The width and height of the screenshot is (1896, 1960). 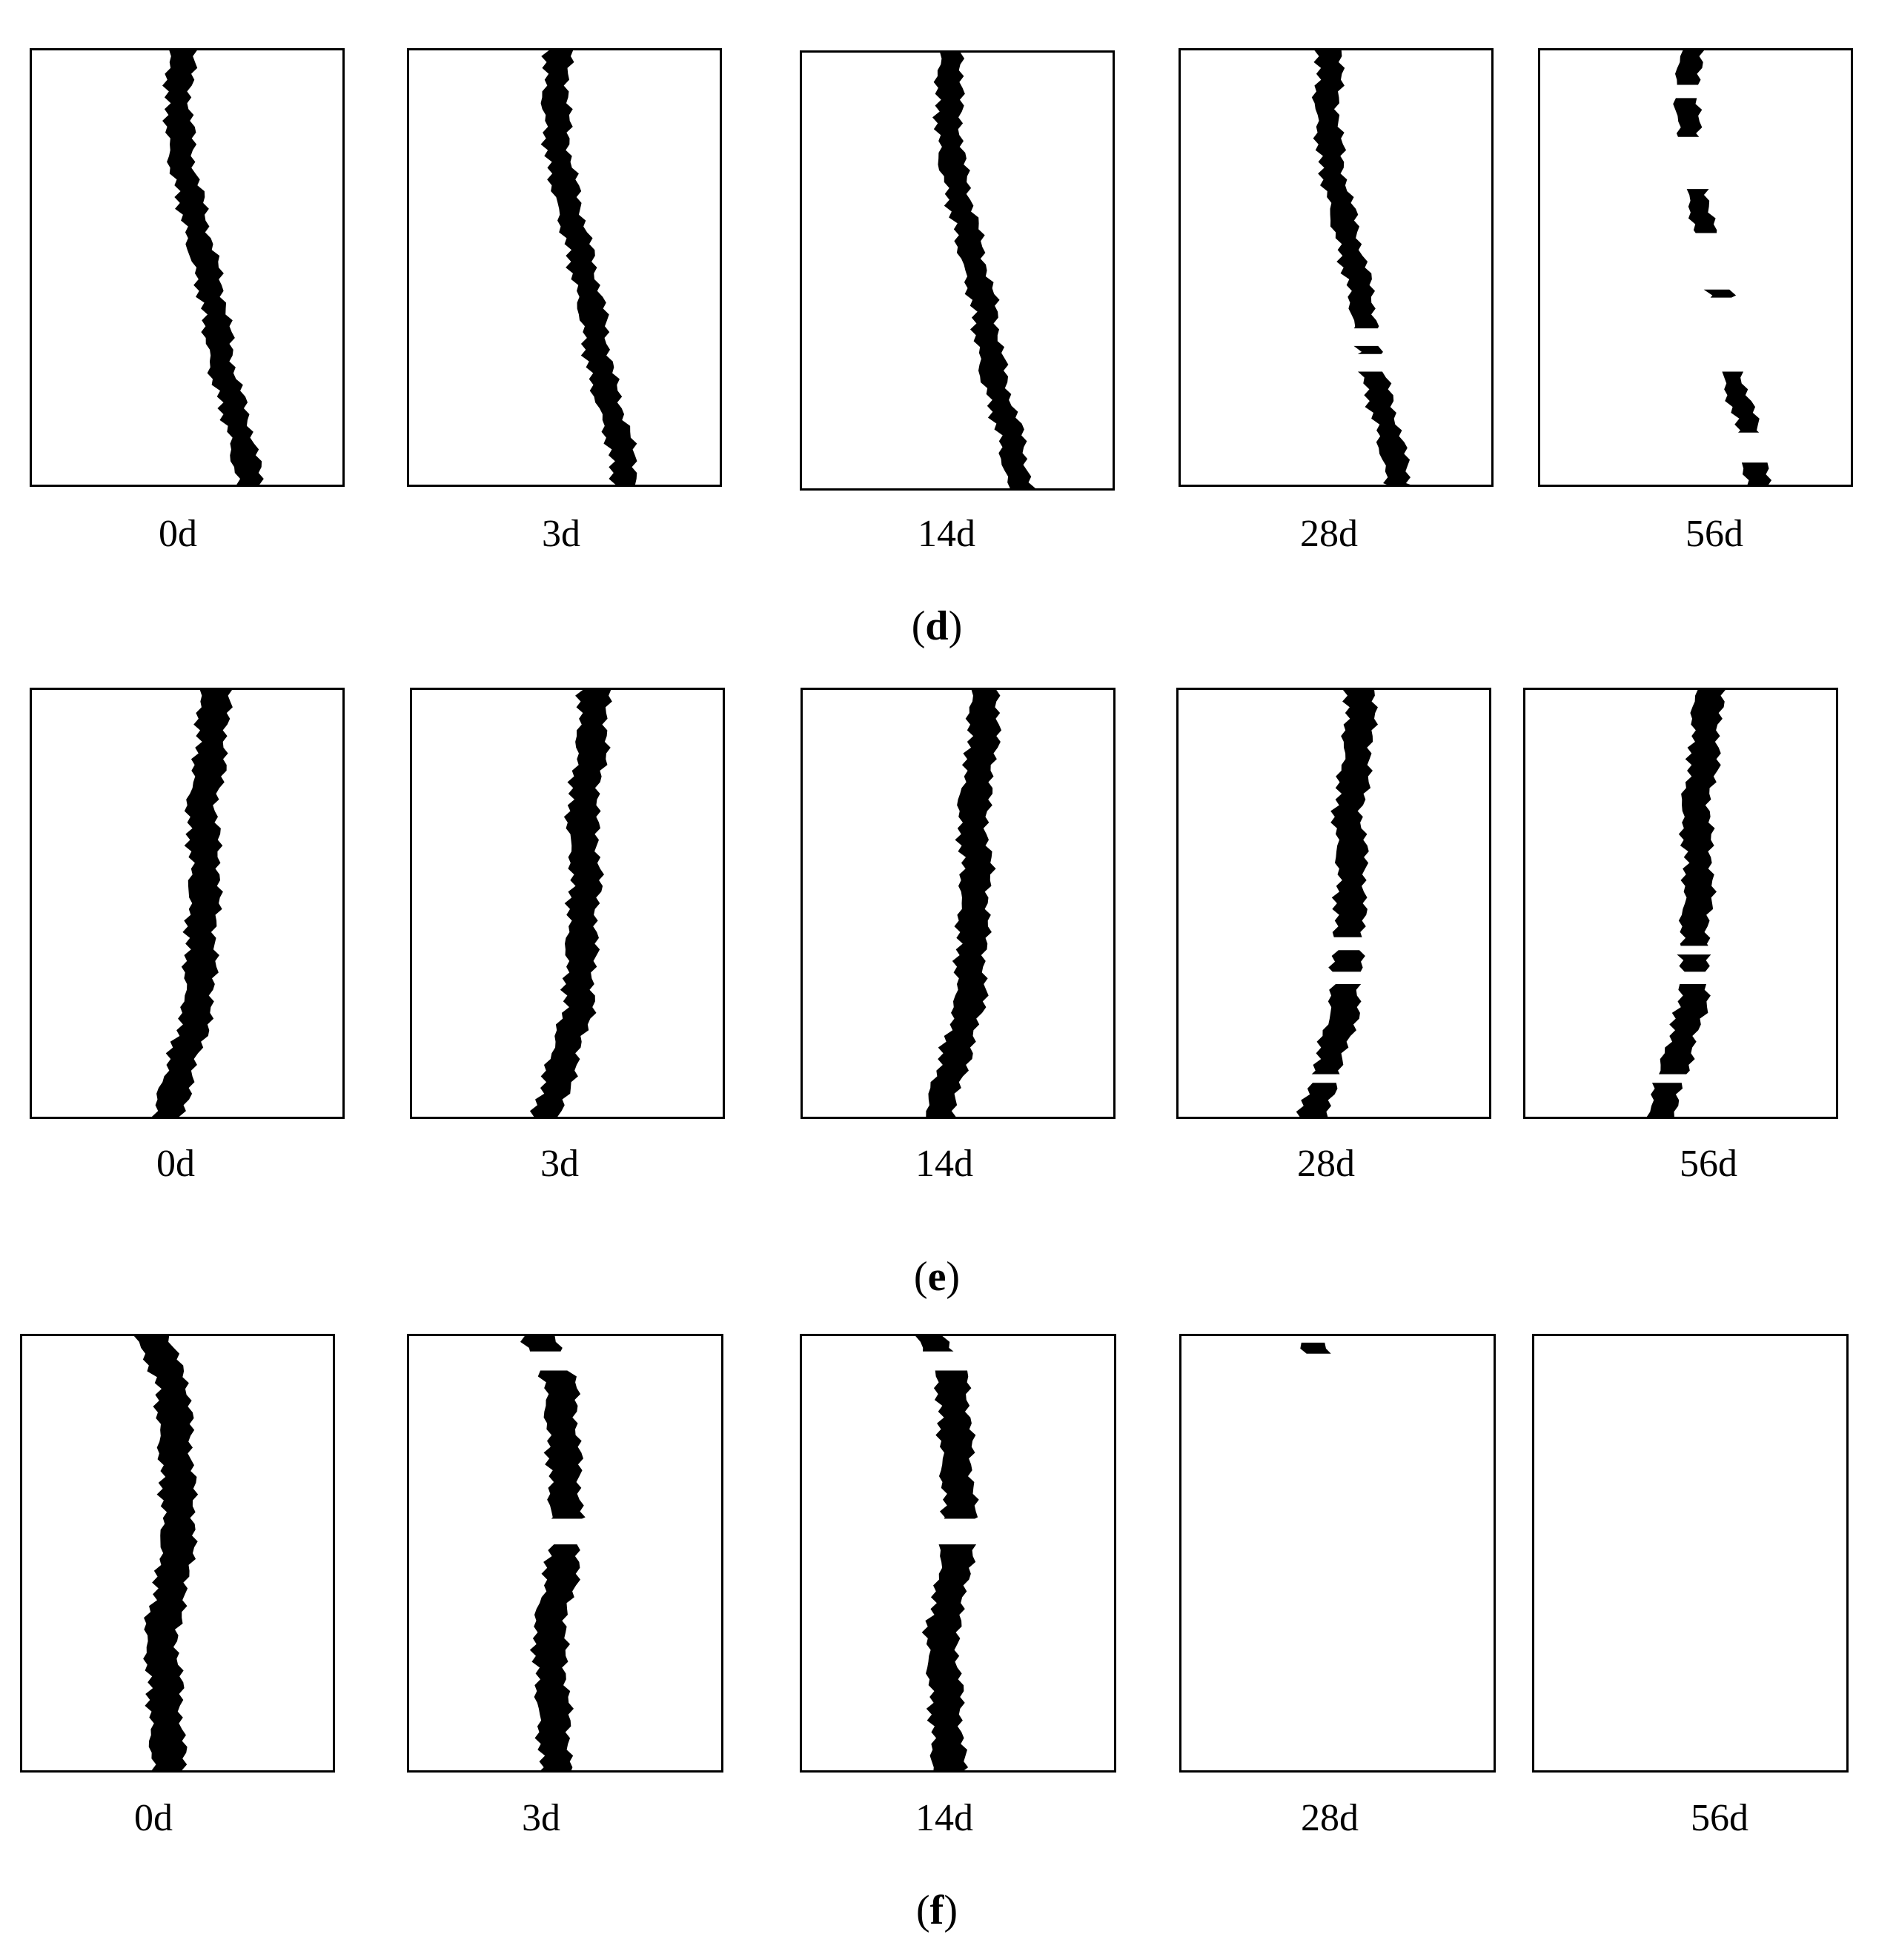 I want to click on row-label-e: (e), so click(x=937, y=1277).